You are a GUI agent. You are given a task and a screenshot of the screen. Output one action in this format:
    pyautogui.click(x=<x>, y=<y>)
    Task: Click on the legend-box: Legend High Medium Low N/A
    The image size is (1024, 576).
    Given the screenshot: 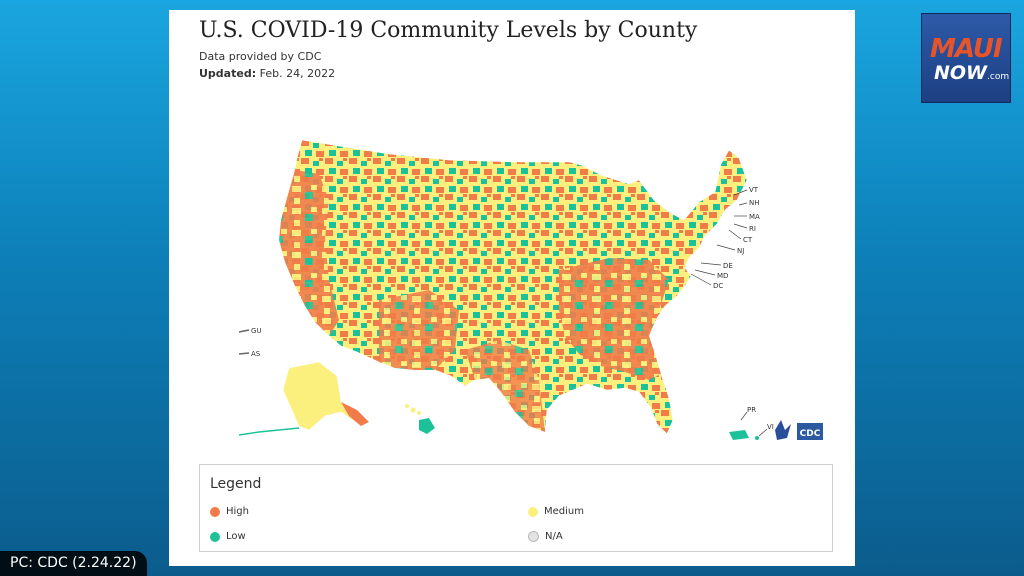 What is the action you would take?
    pyautogui.click(x=516, y=508)
    